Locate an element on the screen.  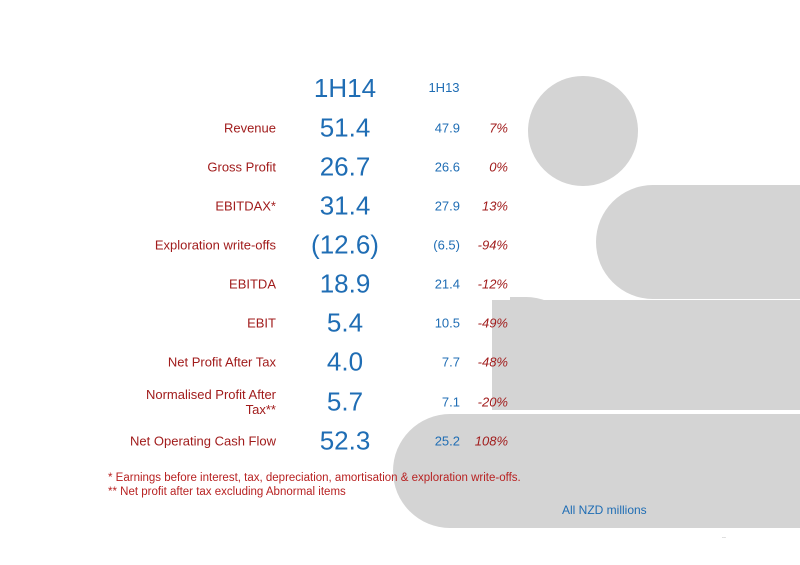
prior-value: (6.5) is located at coordinates (446, 245).